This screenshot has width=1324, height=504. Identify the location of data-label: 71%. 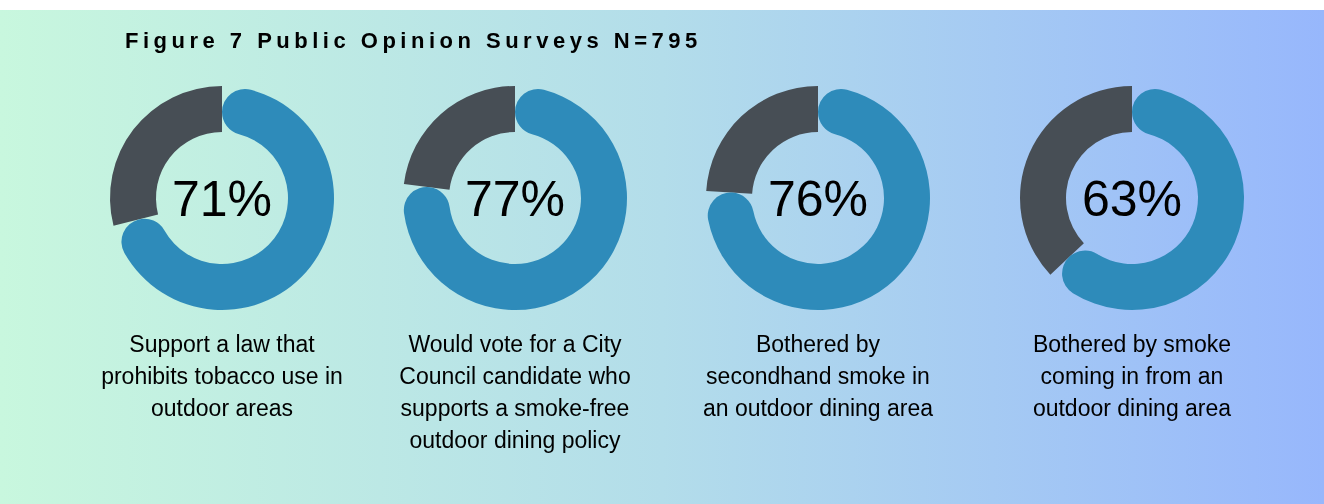
(222, 199).